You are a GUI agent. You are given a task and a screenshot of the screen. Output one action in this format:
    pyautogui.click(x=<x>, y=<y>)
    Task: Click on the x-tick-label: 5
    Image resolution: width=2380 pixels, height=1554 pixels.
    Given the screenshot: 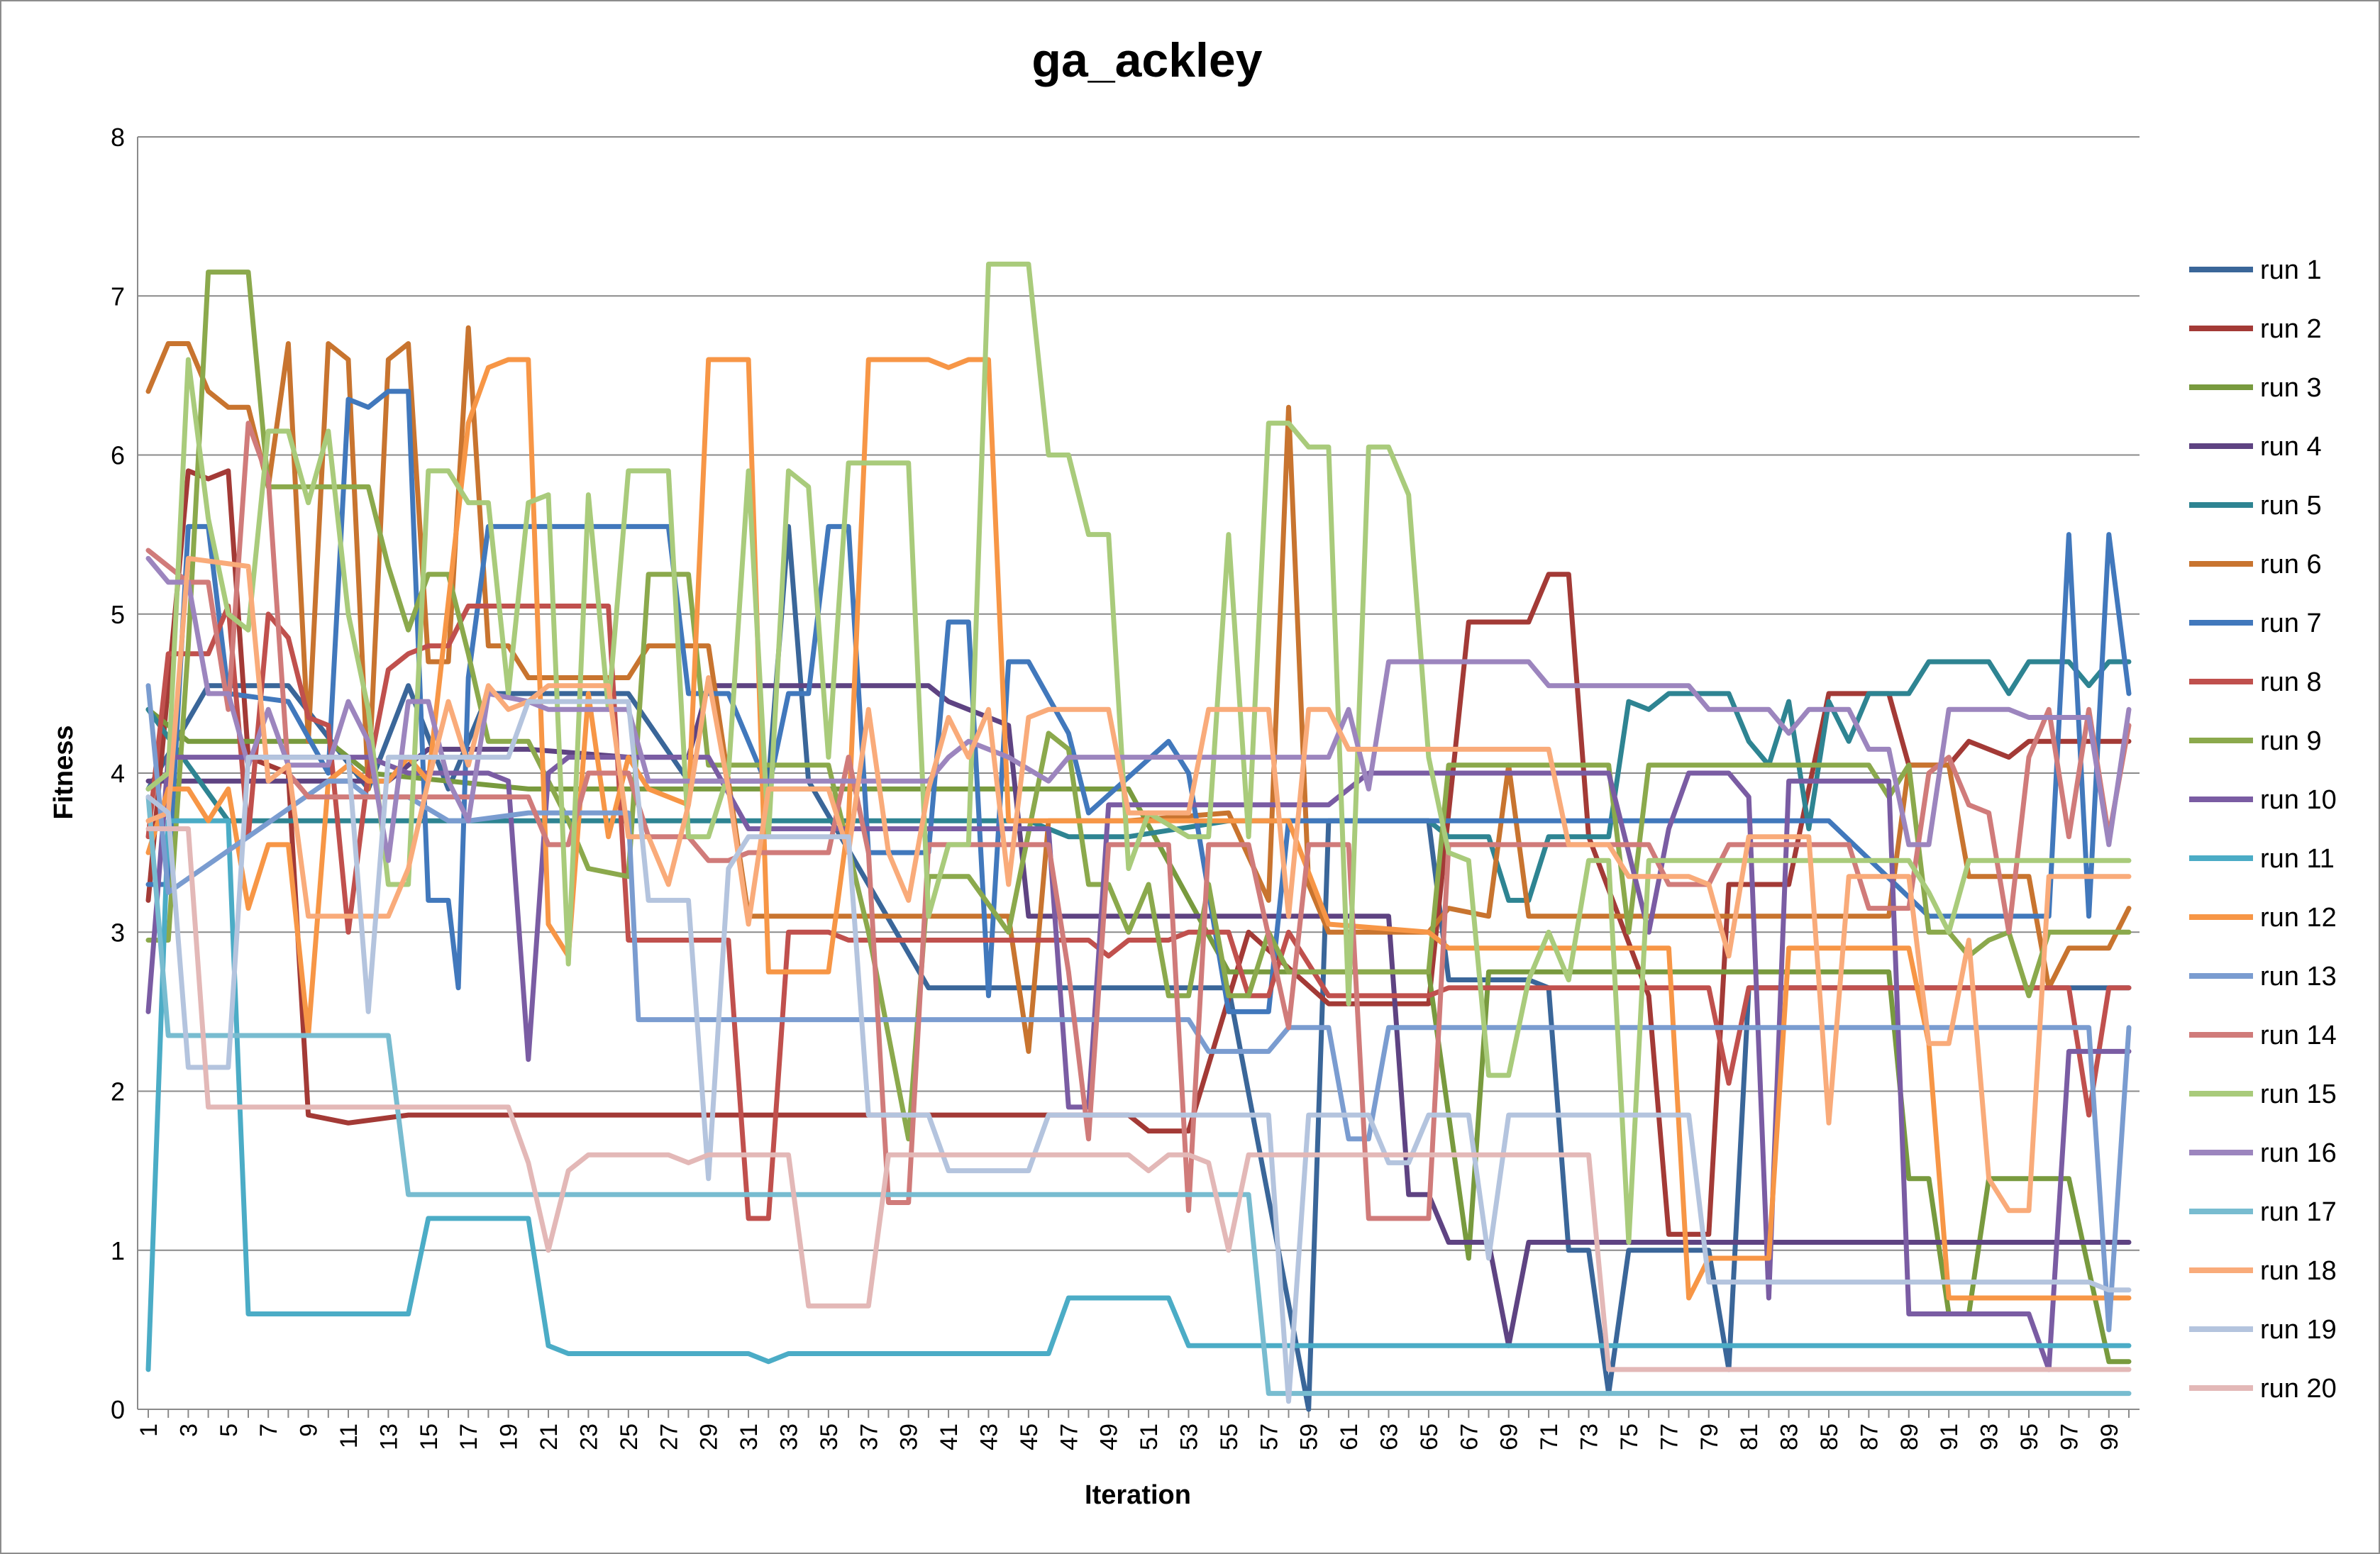 What is the action you would take?
    pyautogui.click(x=230, y=1430)
    